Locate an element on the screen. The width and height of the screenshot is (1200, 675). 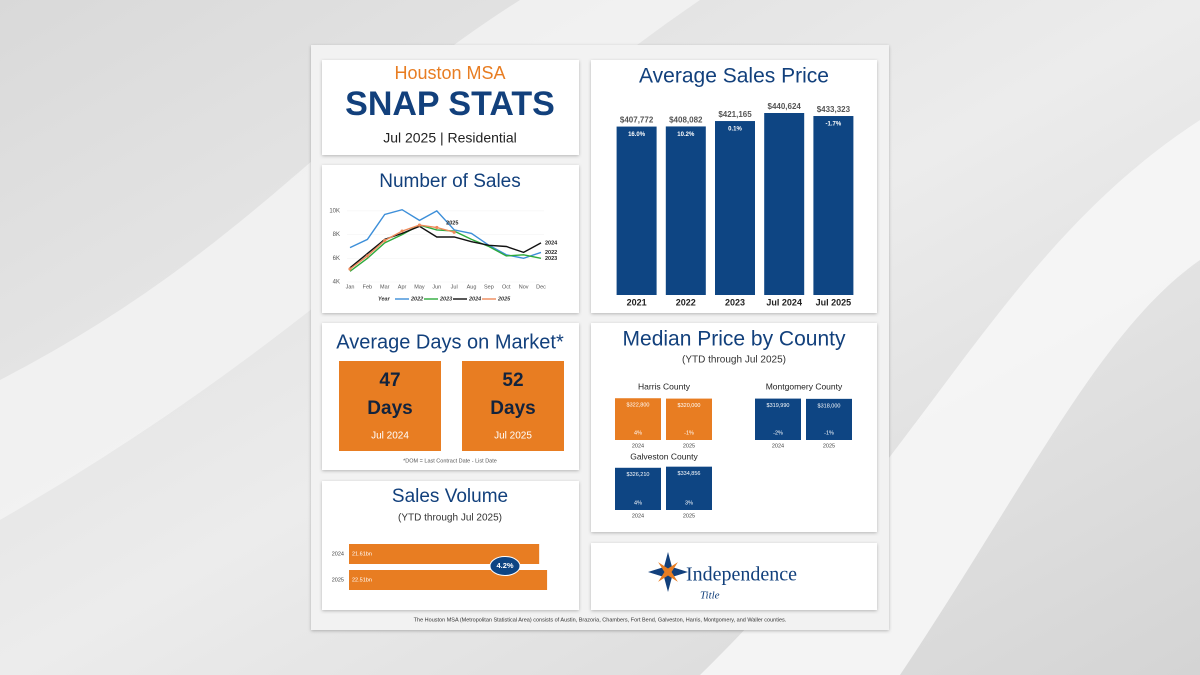
y-tick-label: 2024 is located at coordinates (338, 554).